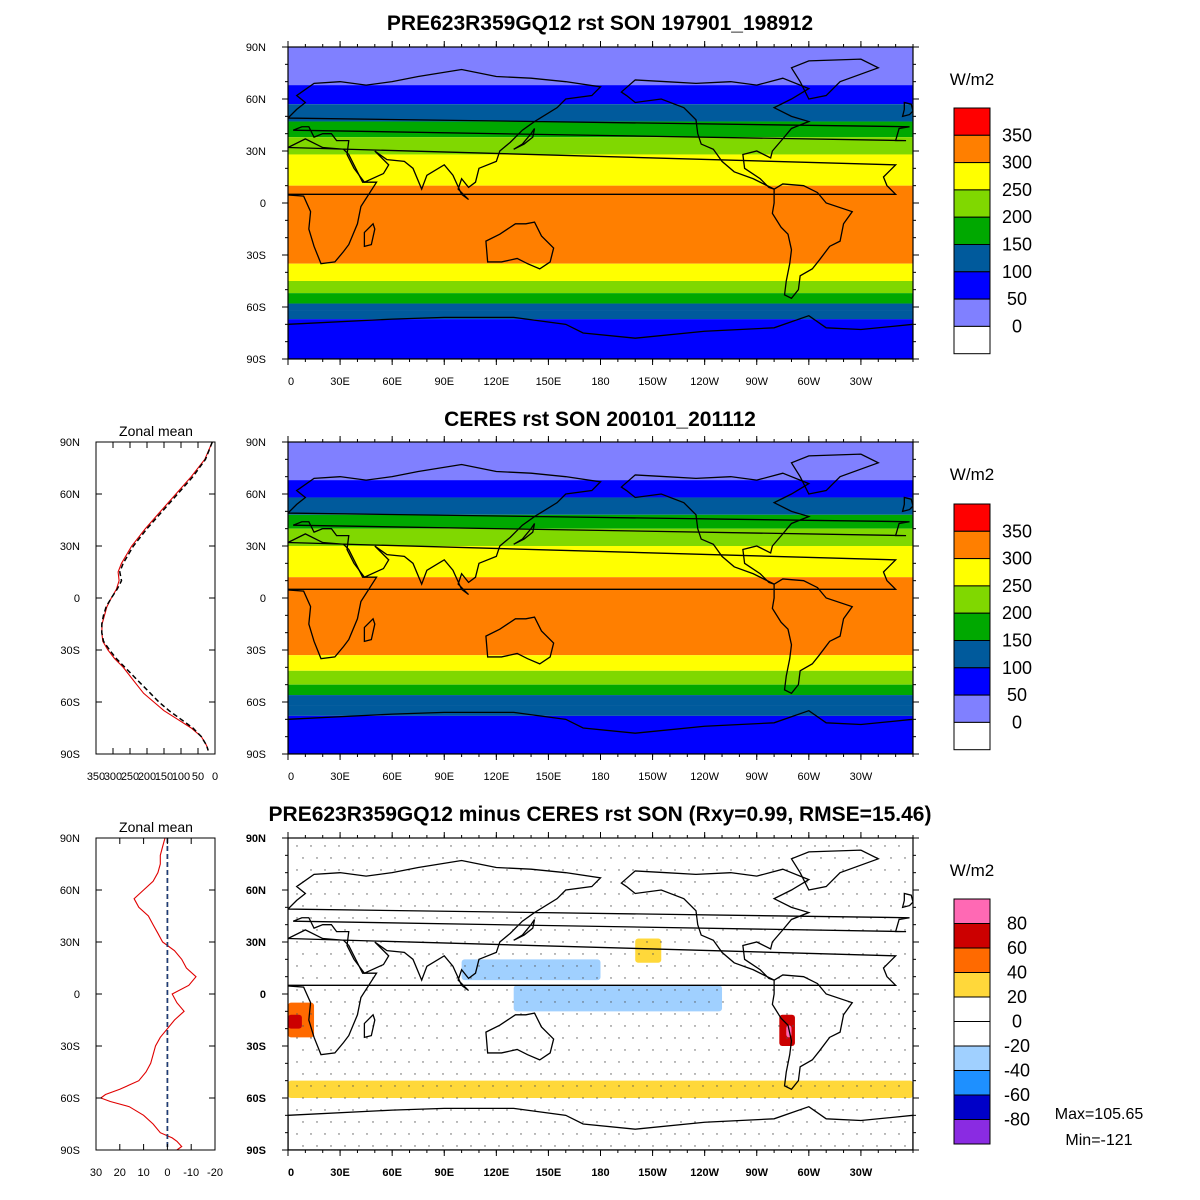  I want to click on x-tick-label: 180, so click(600, 382).